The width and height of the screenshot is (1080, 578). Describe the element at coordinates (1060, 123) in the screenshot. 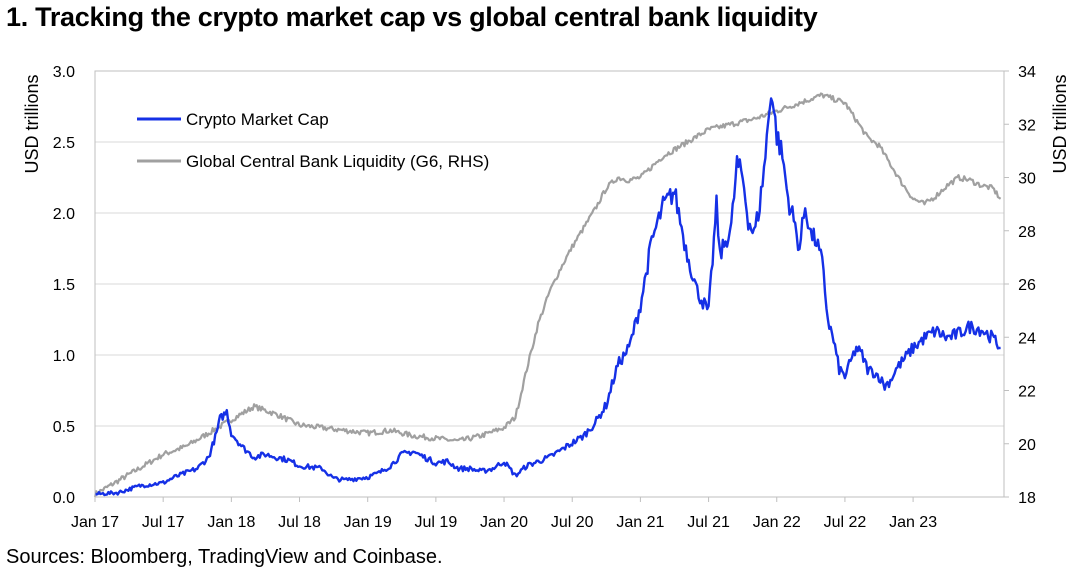

I see `right-axis-label: USD trillions` at that location.